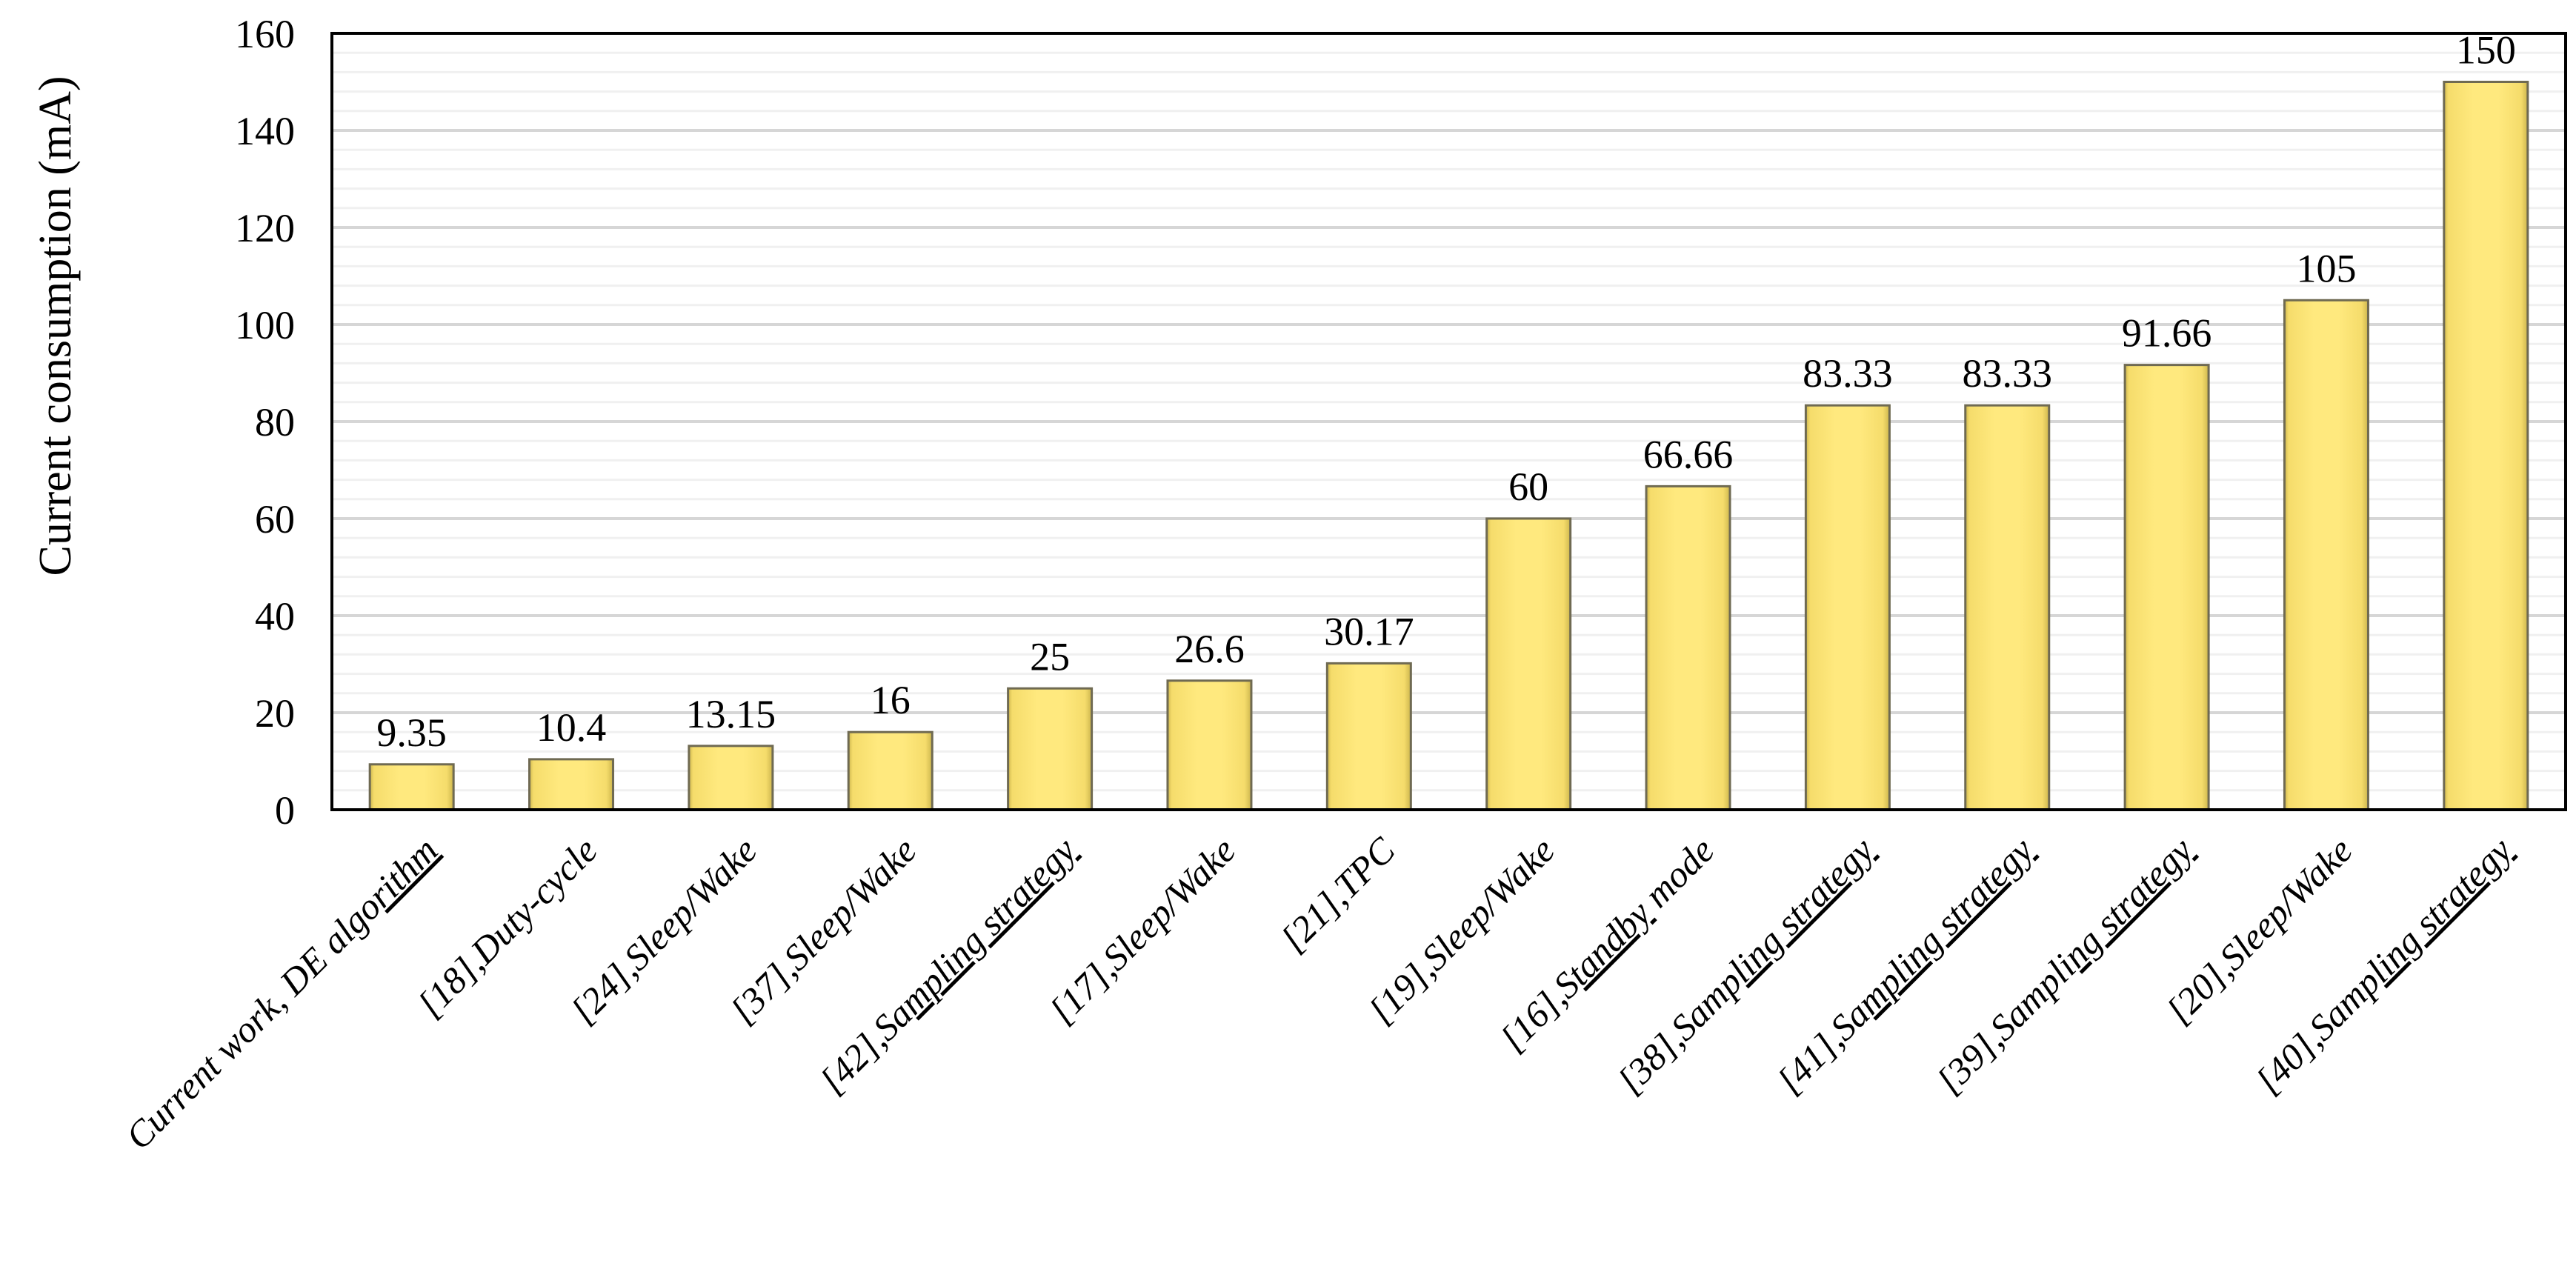  I want to click on category-label-4: [42],Sampling strategy, so click(947, 965).